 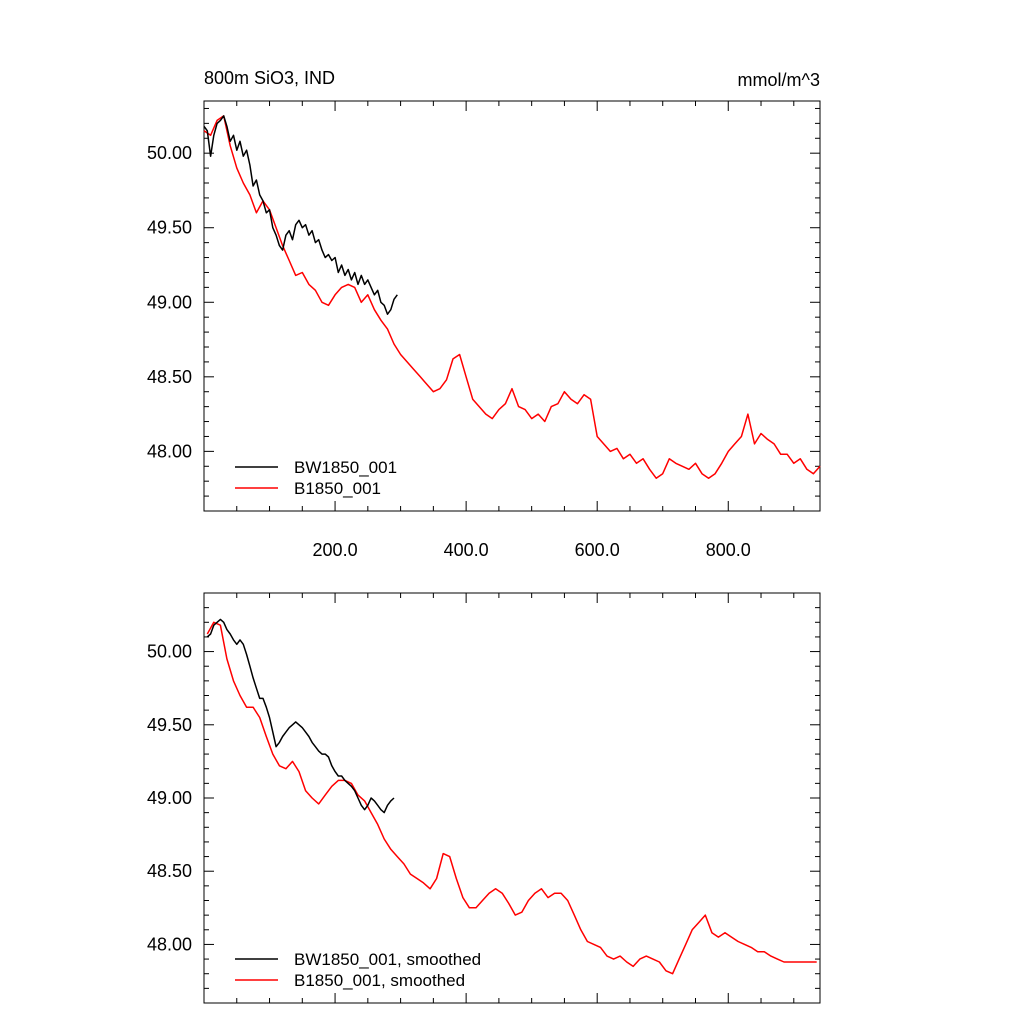 What do you see at coordinates (387, 959) in the screenshot?
I see `legend-label: BW1850_001, smoothed` at bounding box center [387, 959].